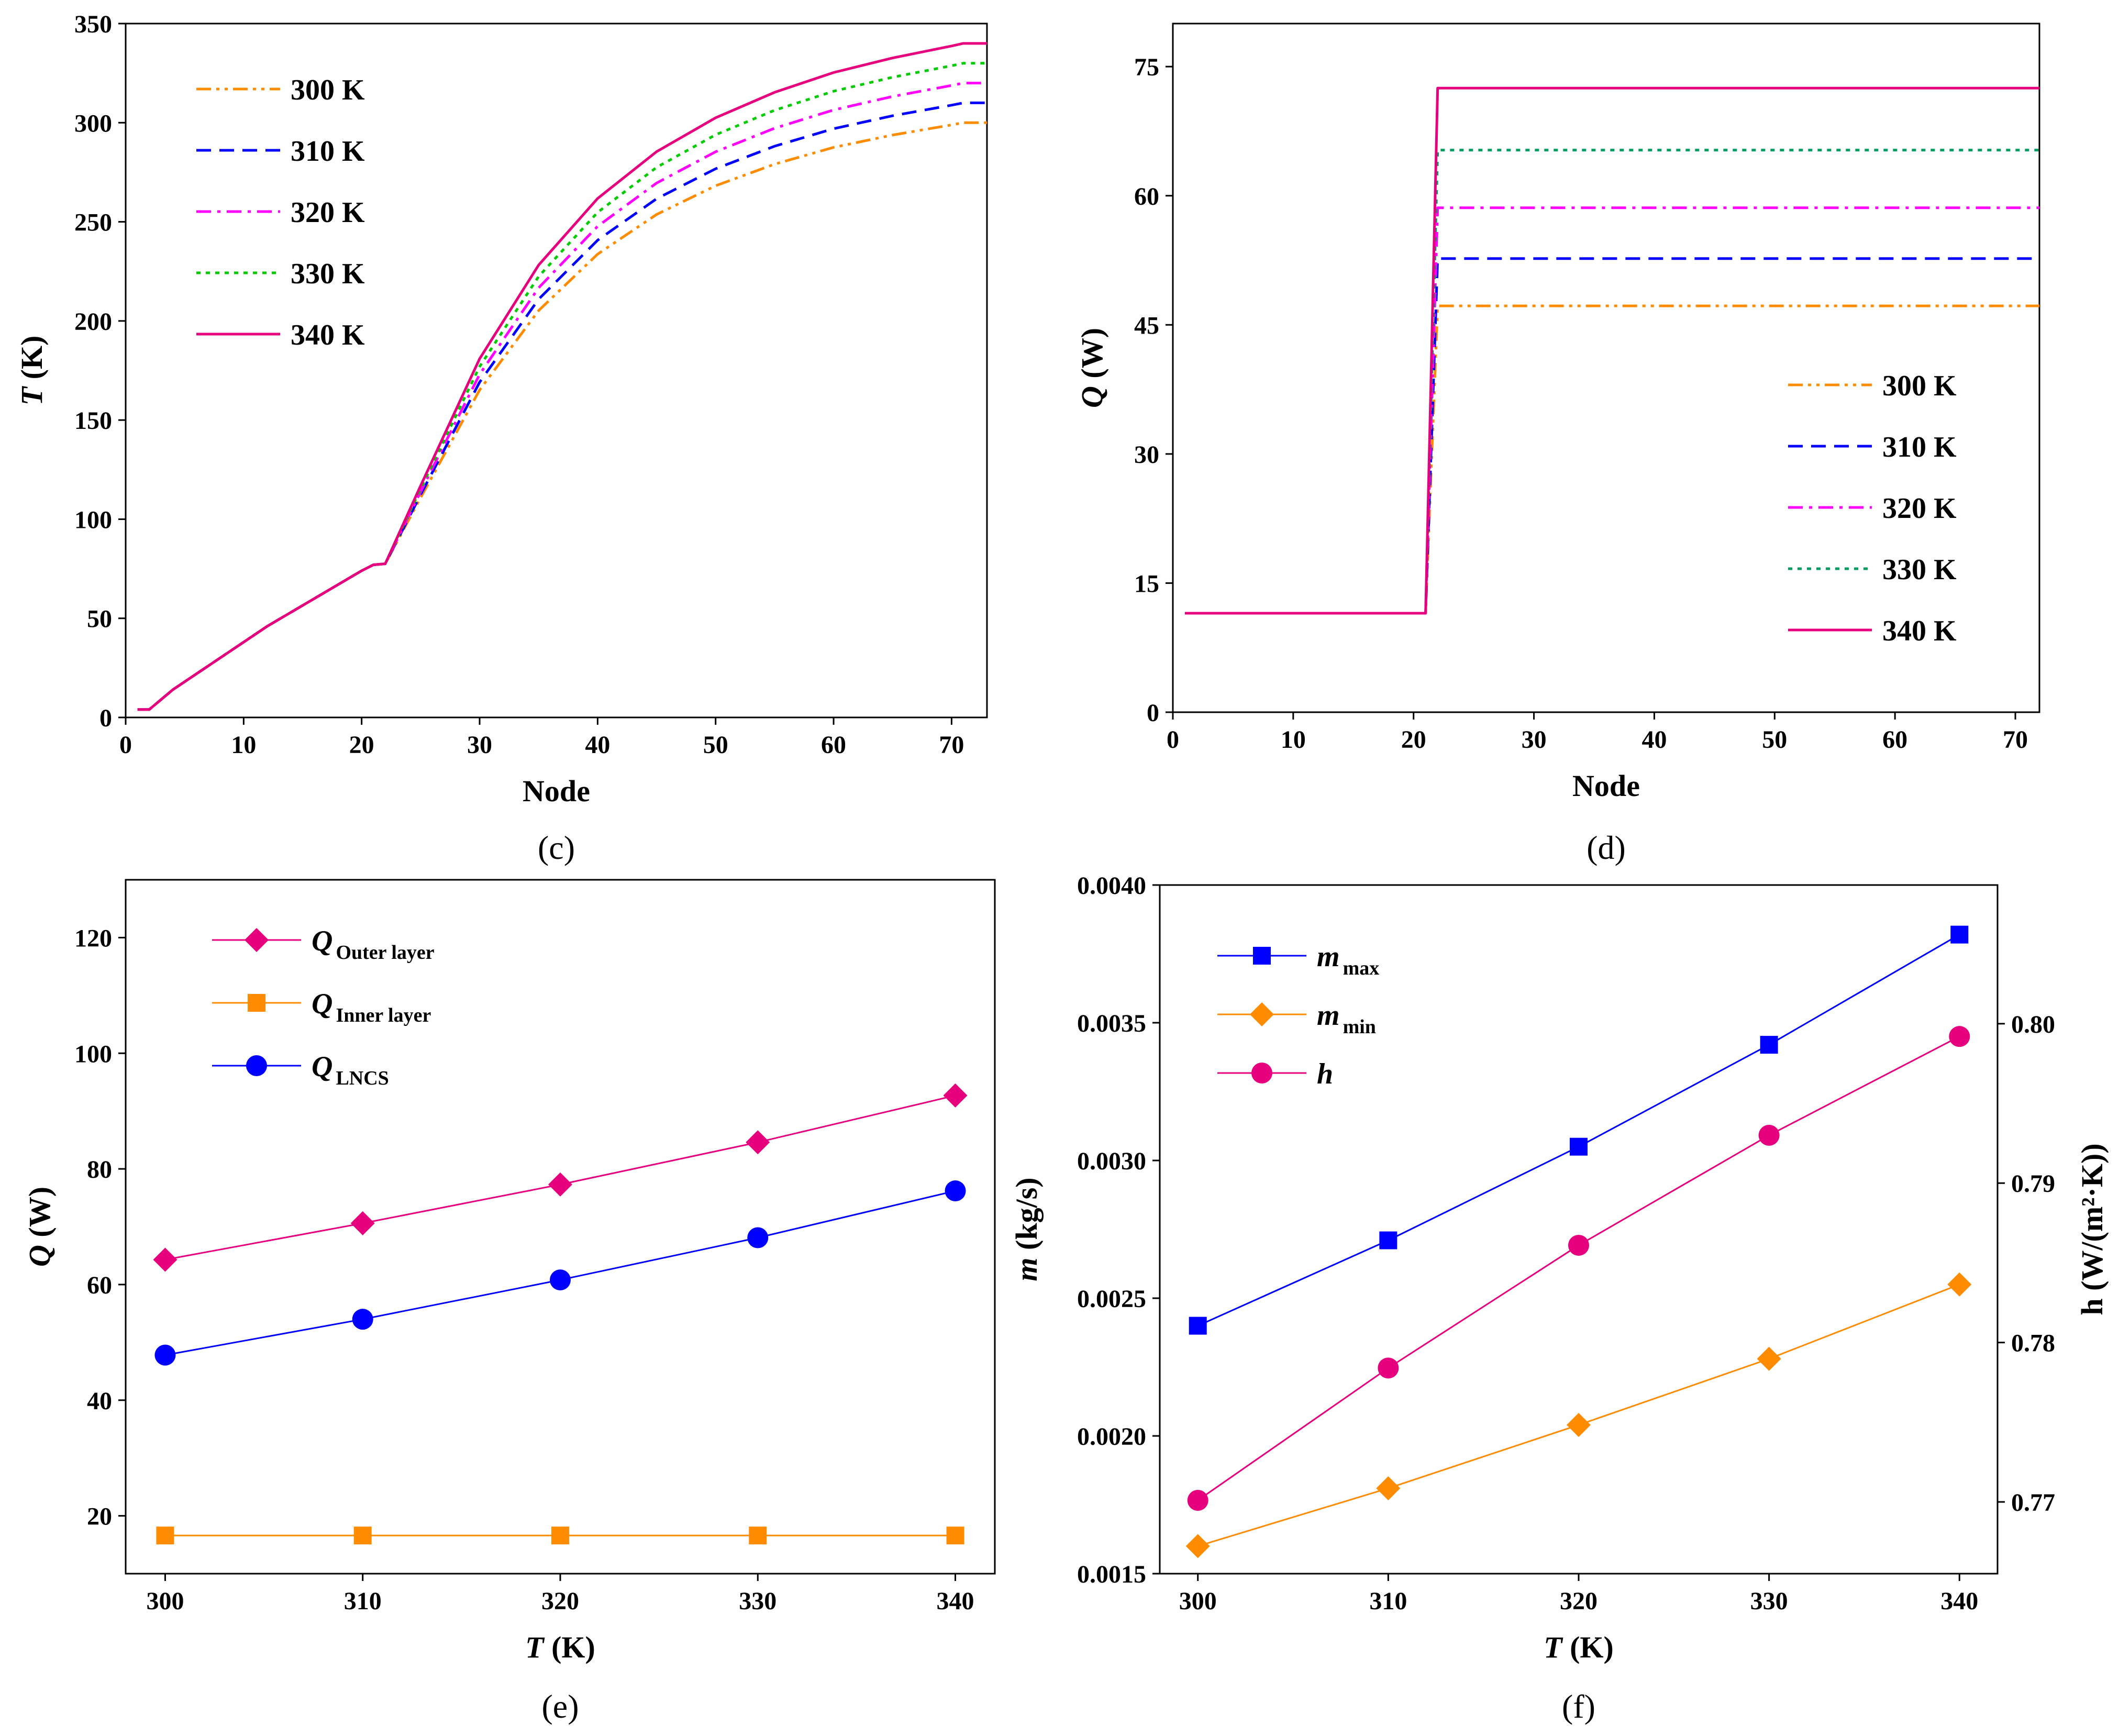 The height and width of the screenshot is (1736, 2119). What do you see at coordinates (2033, 1024) in the screenshot?
I see `y2-tick-label: 0.80` at bounding box center [2033, 1024].